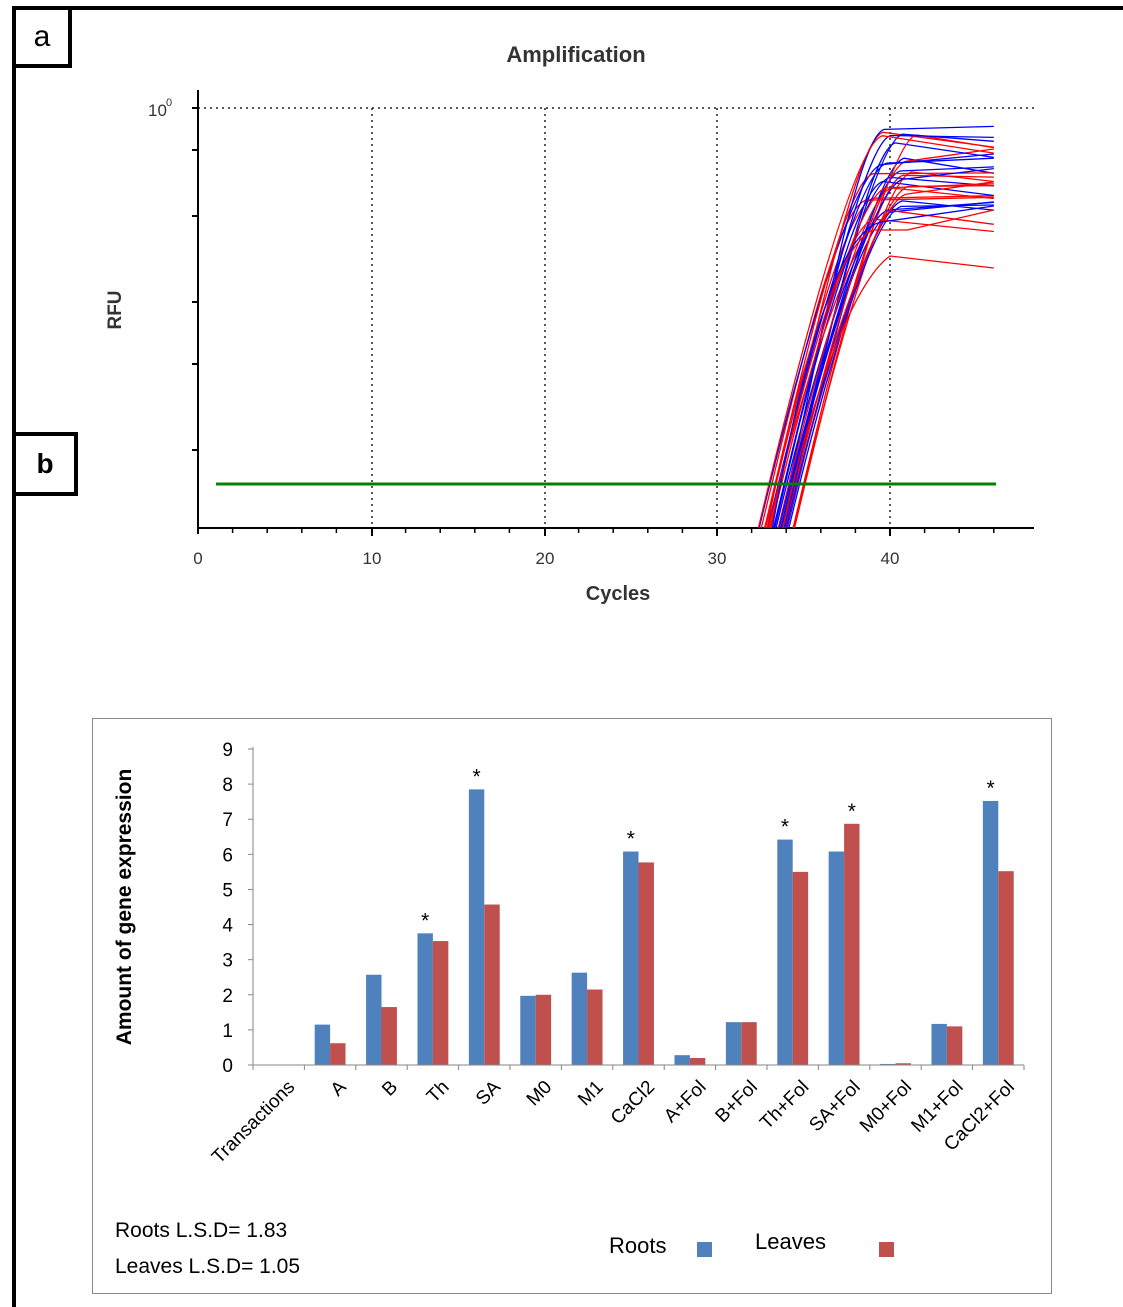 This screenshot has height=1307, width=1123. What do you see at coordinates (704, 1249) in the screenshot?
I see `legend-roots-swatch` at bounding box center [704, 1249].